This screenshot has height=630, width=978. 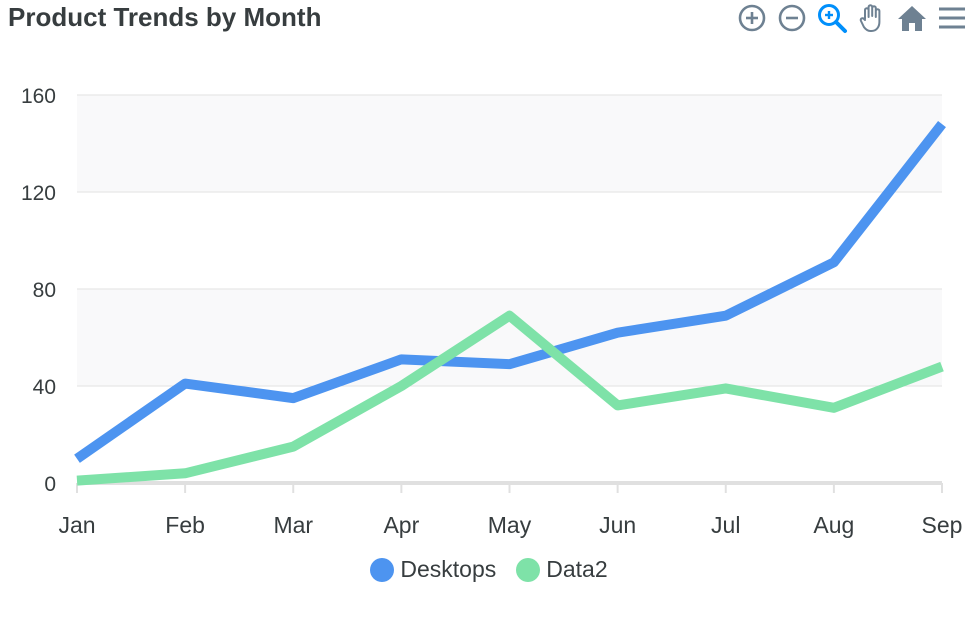 I want to click on legend-item-data2: Data2, so click(x=562, y=569).